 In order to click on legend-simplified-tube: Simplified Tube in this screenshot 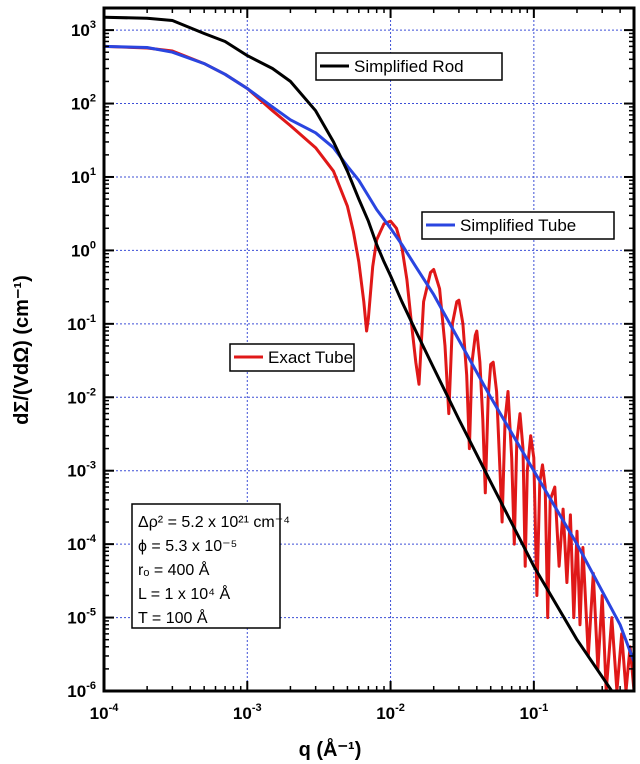, I will do `click(518, 225)`.